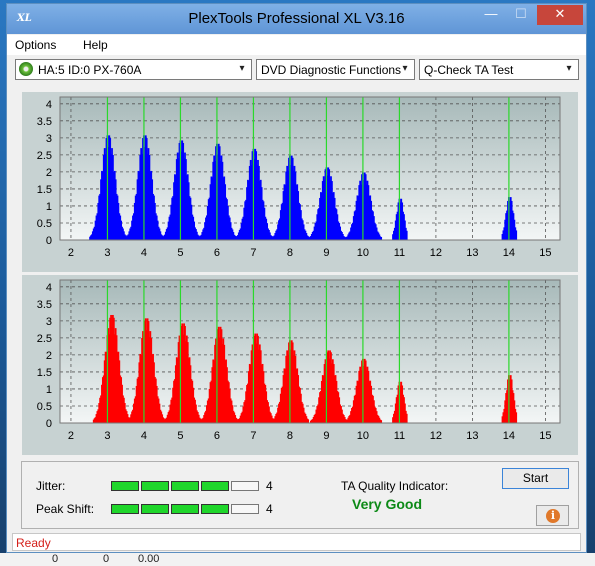 Image resolution: width=595 pixels, height=566 pixels. I want to click on background-value: 0.00, so click(149, 559).